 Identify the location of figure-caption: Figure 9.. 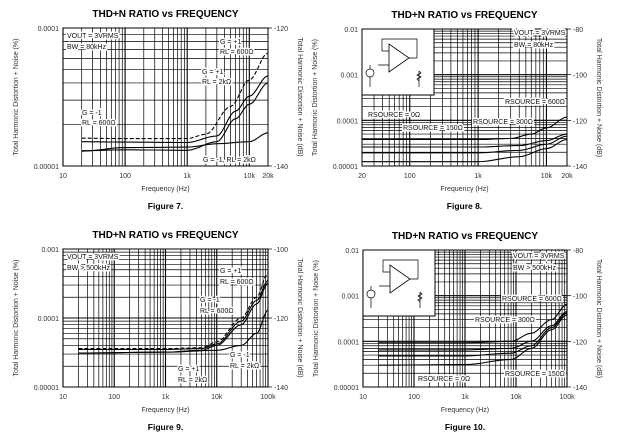
(165, 427).